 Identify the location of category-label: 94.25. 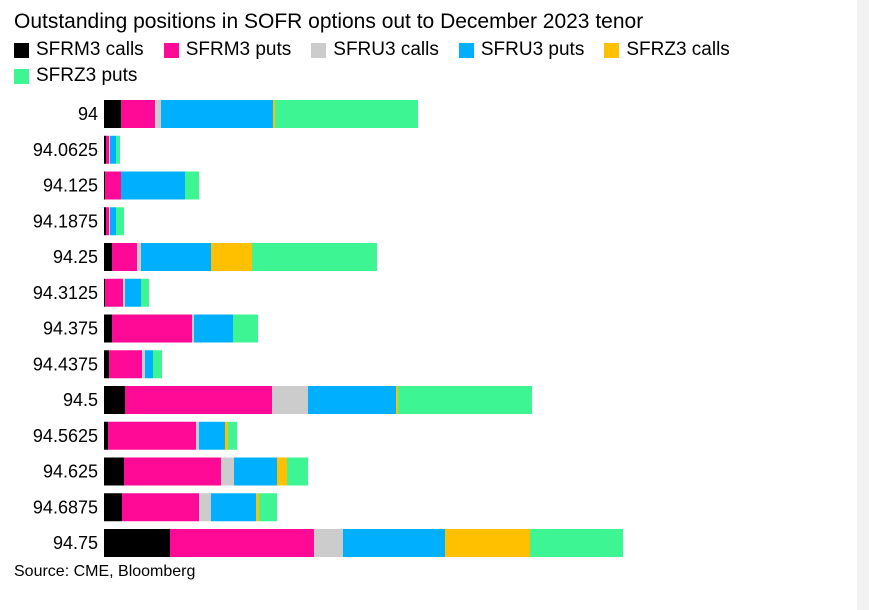
(75, 257).